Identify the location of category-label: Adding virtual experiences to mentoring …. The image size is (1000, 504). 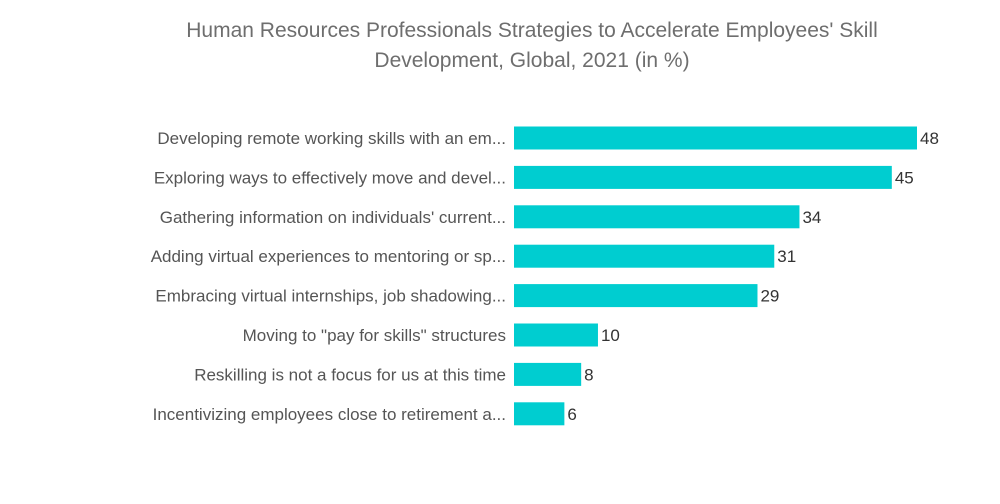
(328, 256).